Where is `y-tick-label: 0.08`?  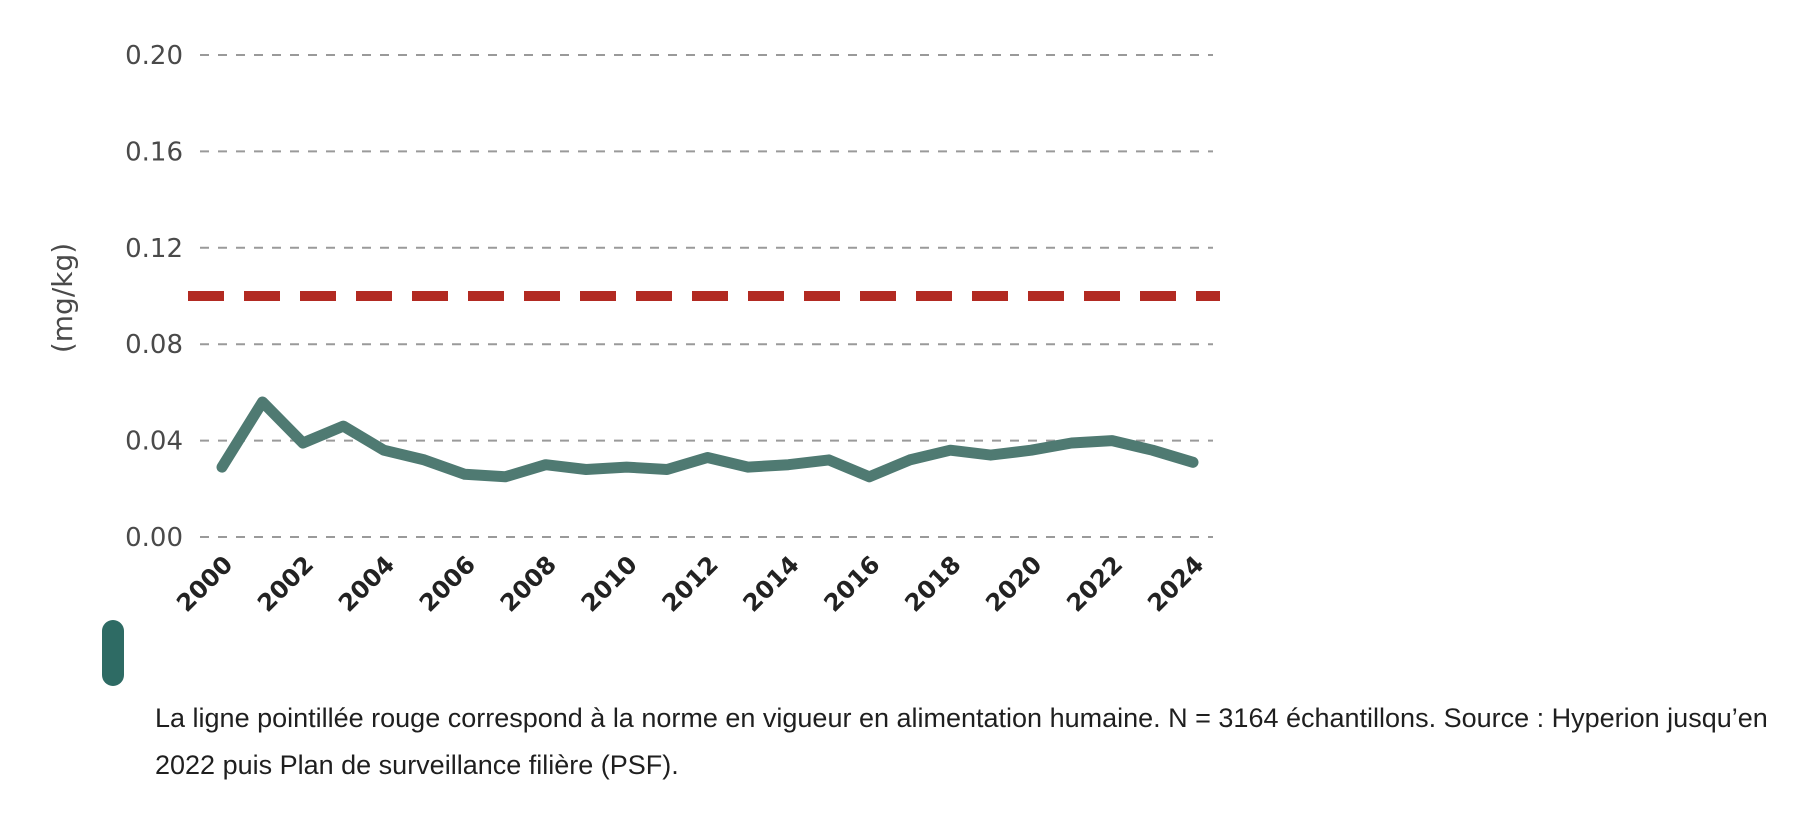
y-tick-label: 0.08 is located at coordinates (154, 345).